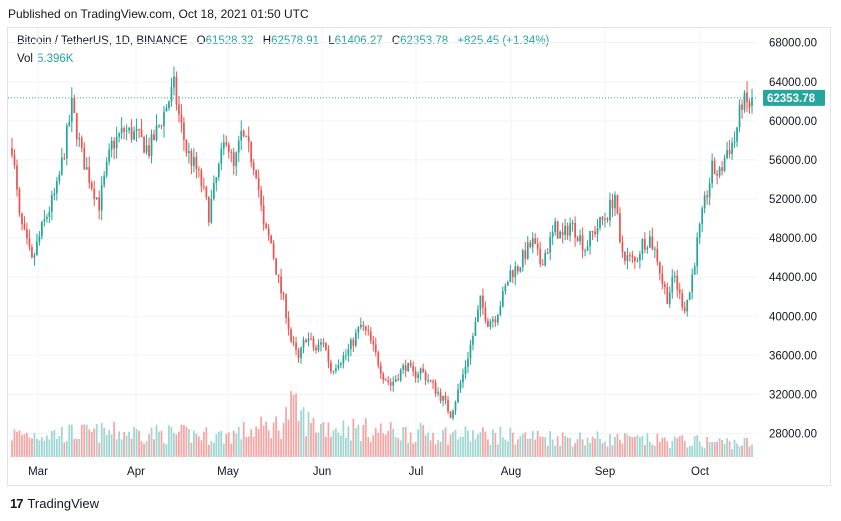  Describe the element at coordinates (794, 97) in the screenshot. I see `last-price-tag` at that location.